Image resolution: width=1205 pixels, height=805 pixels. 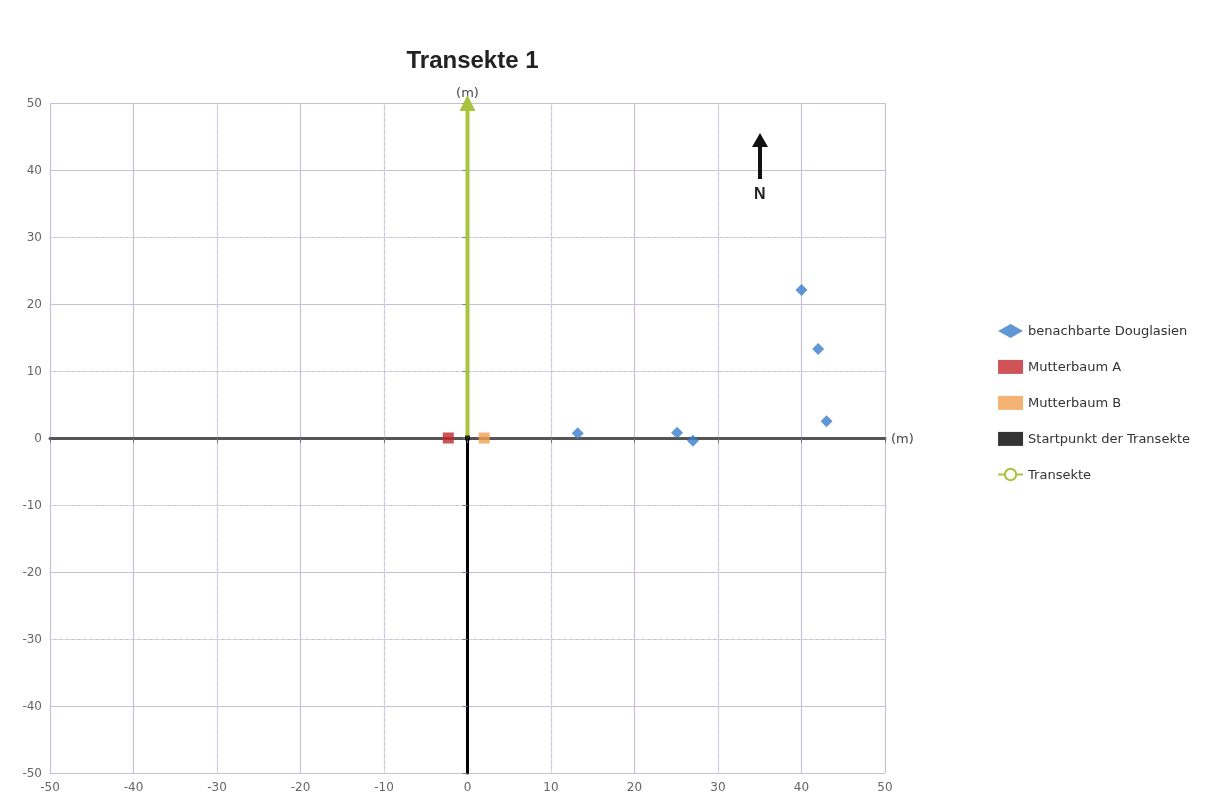 I want to click on x-tick-label: -50, so click(x=50, y=787).